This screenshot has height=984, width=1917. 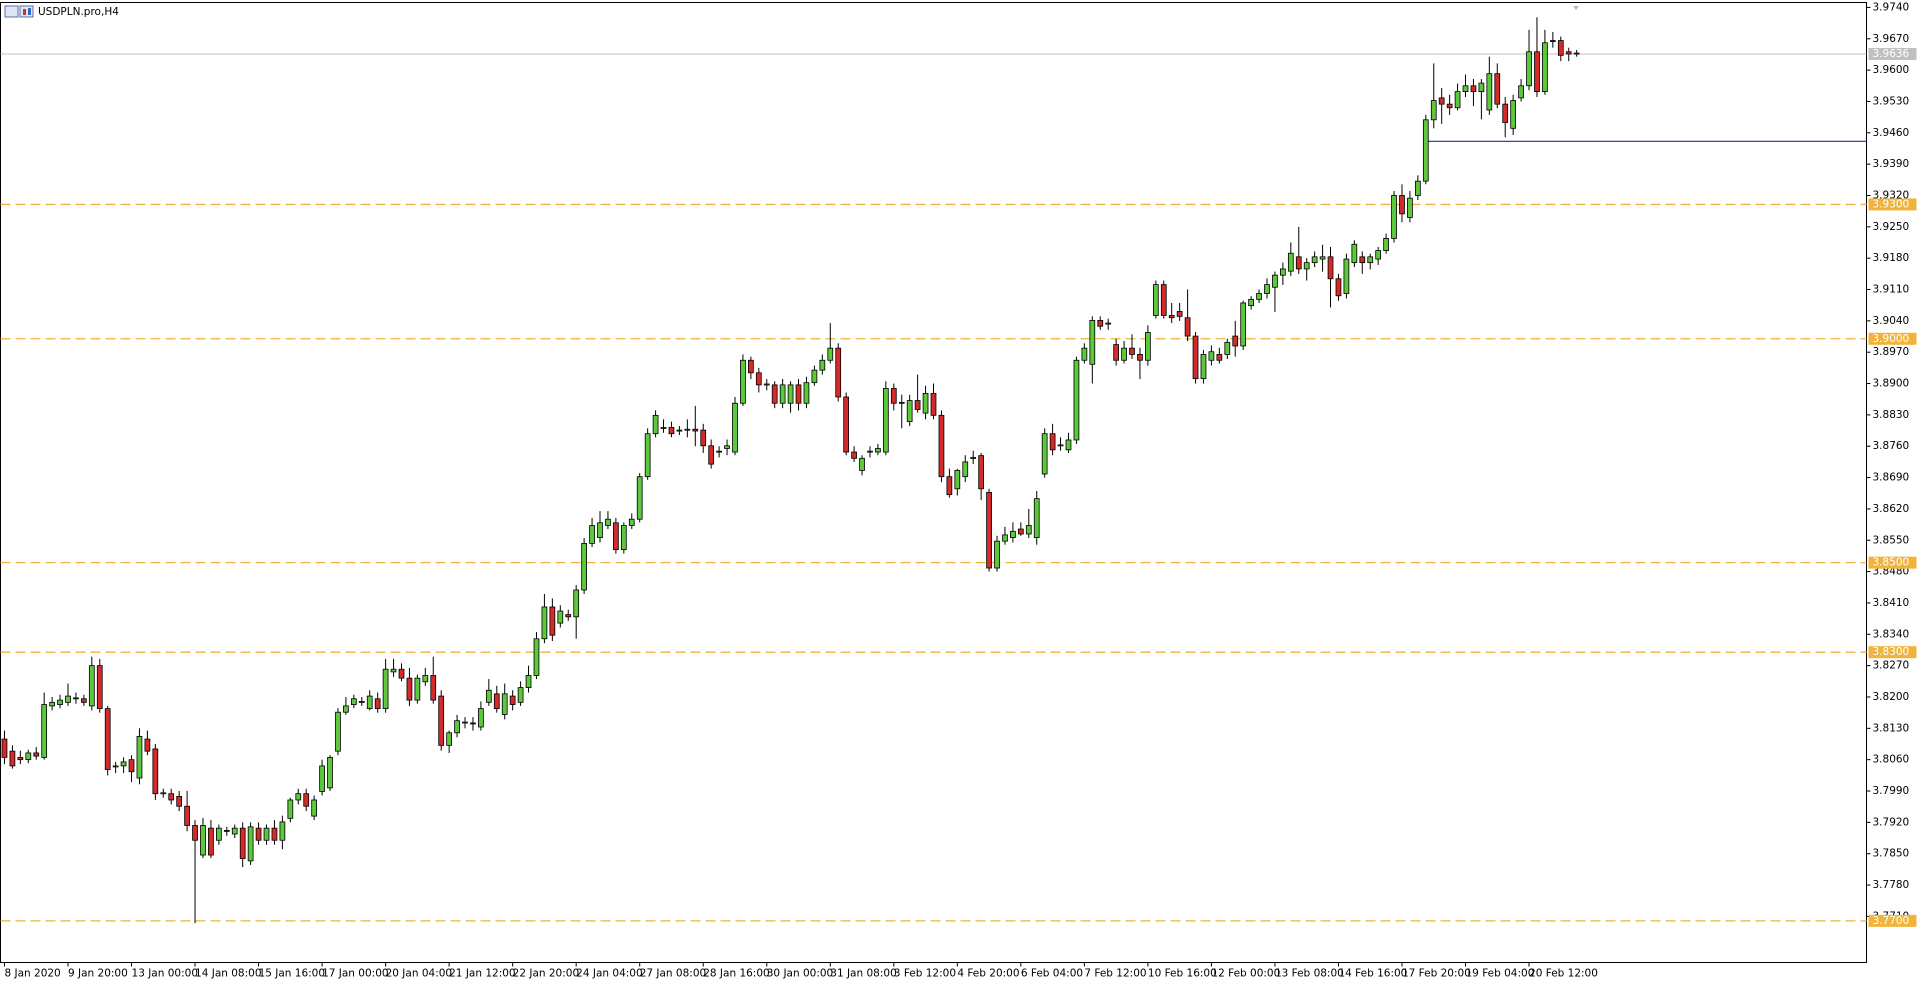 I want to click on y-tick-label: 3.8760, so click(x=1891, y=446).